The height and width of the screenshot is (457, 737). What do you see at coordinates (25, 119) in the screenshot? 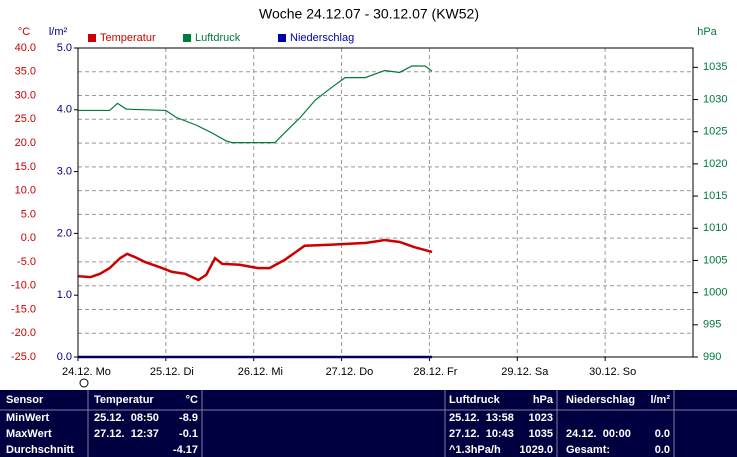
I see `y-tick-label: 25.0` at bounding box center [25, 119].